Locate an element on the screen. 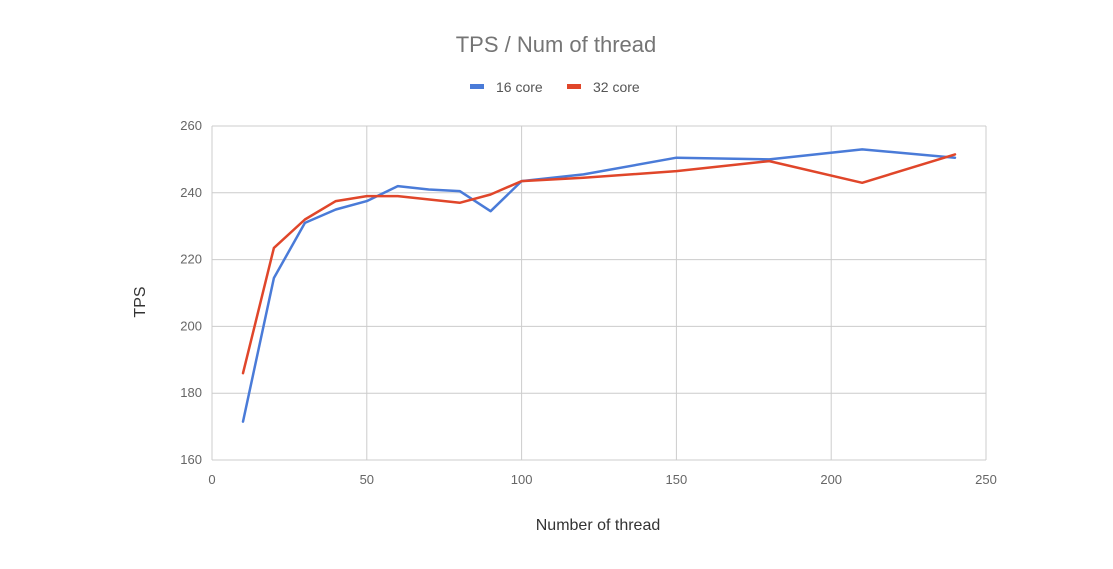  chart-title: TPS / Num of thread is located at coordinates (556, 44).